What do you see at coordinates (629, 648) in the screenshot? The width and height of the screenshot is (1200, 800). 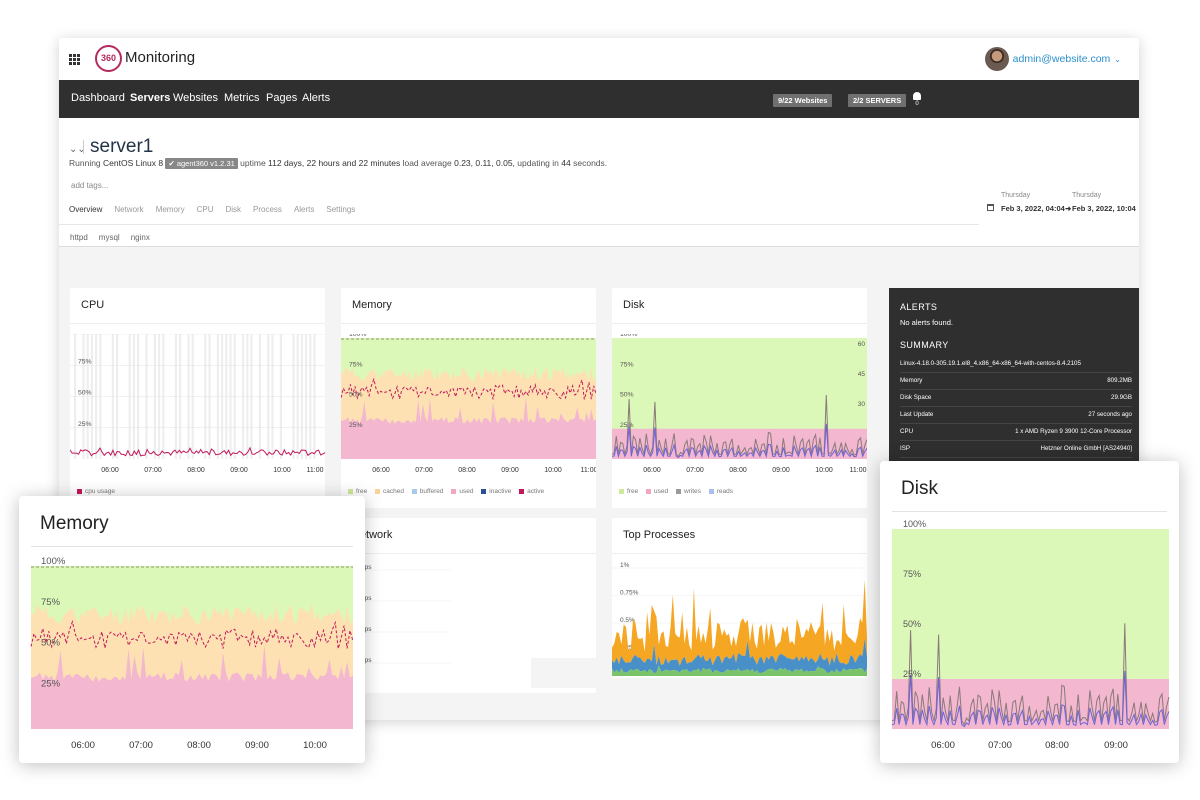 I see `y-tick-label: 0.25%` at bounding box center [629, 648].